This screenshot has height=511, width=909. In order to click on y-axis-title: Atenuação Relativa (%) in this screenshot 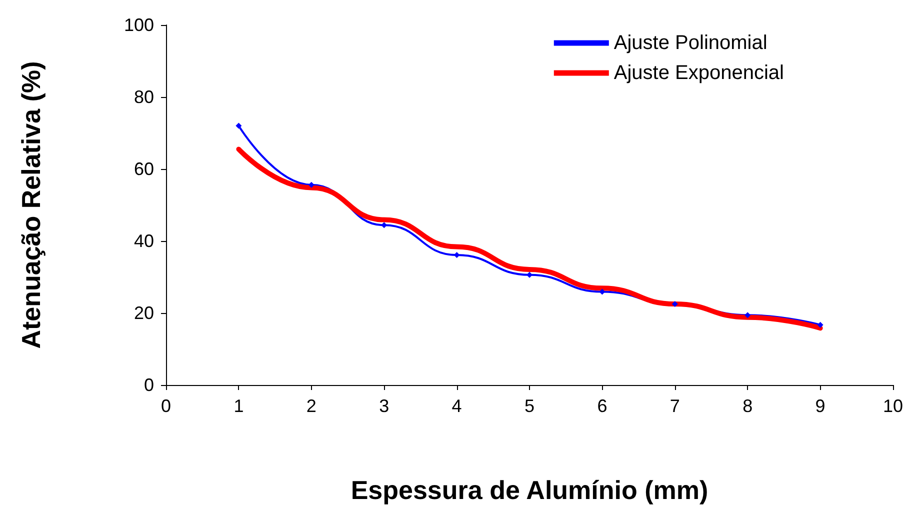, I will do `click(31, 205)`.